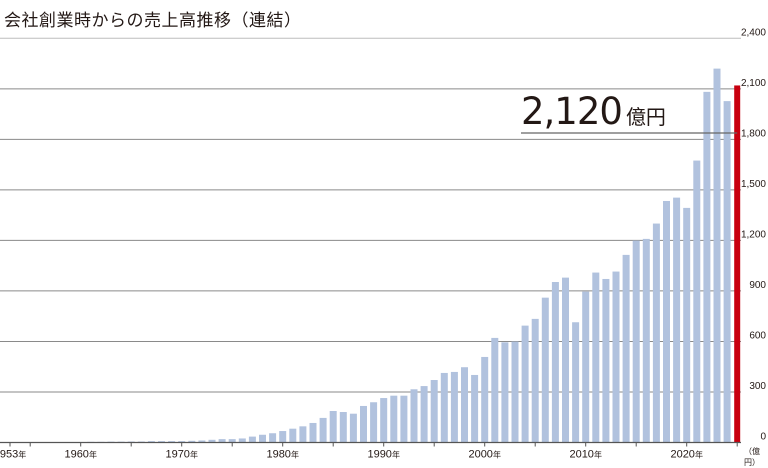 Image resolution: width=768 pixels, height=468 pixels. What do you see at coordinates (484, 455) in the screenshot?
I see `x-tick-label: 2000年` at bounding box center [484, 455].